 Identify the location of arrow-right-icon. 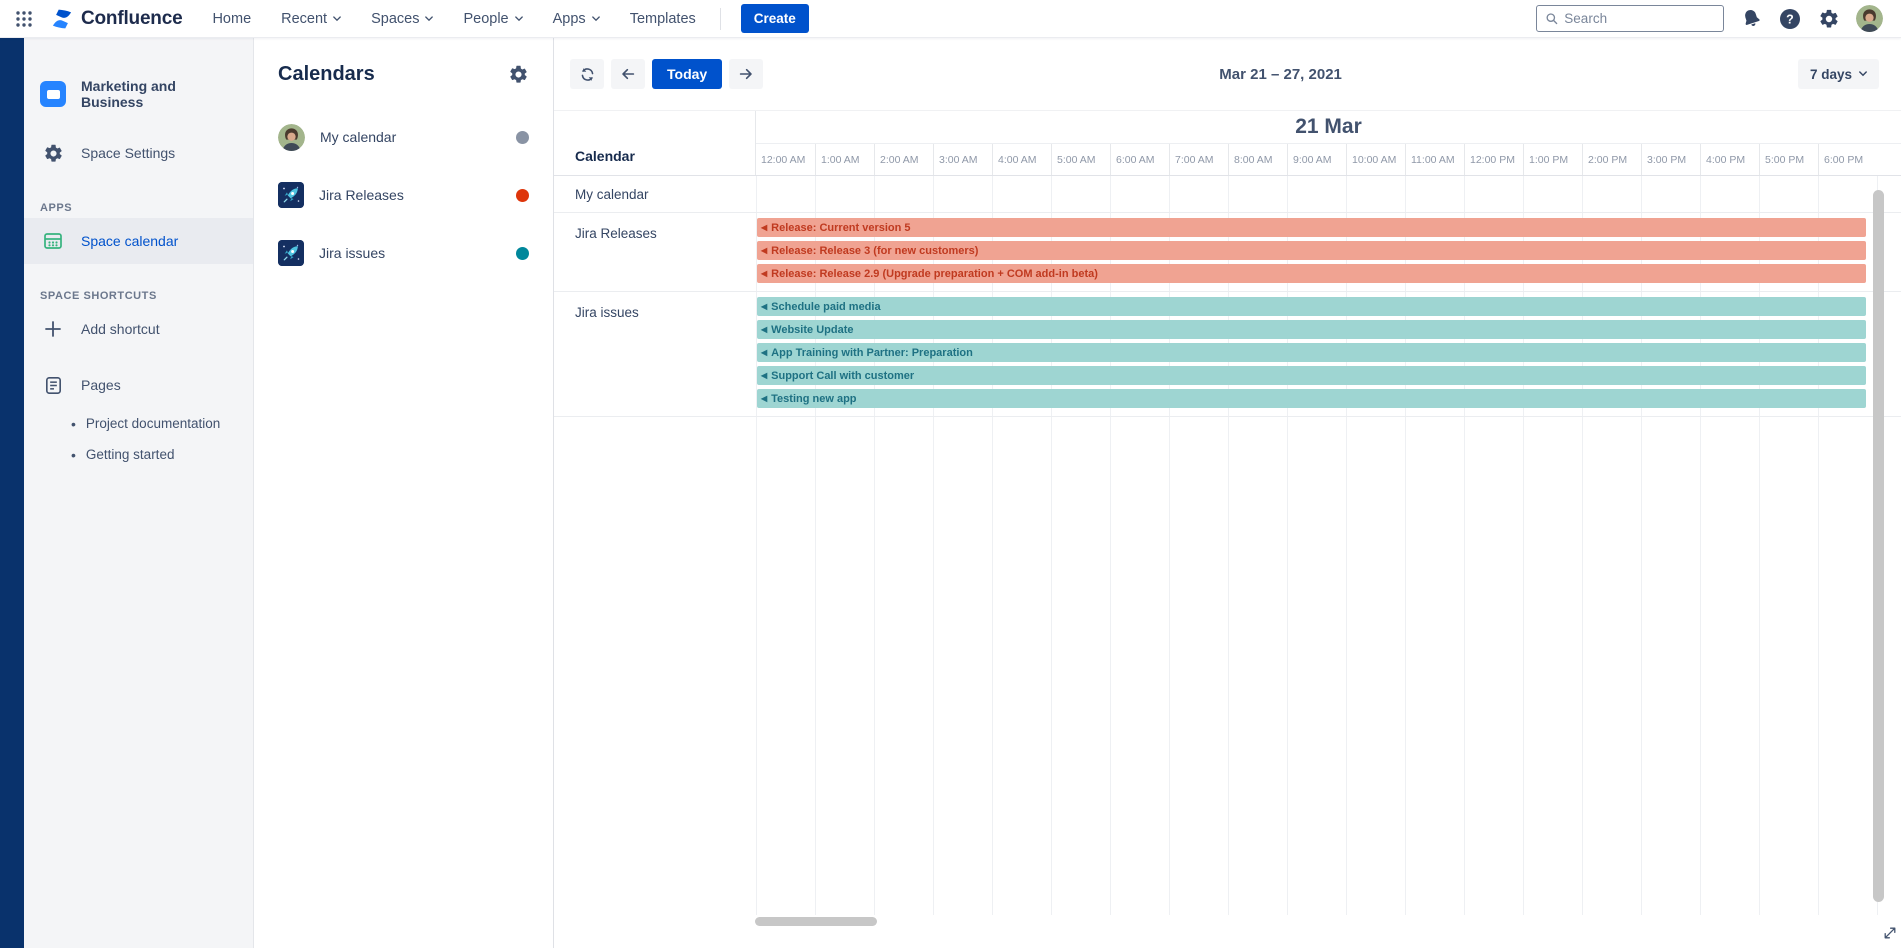
(745, 74).